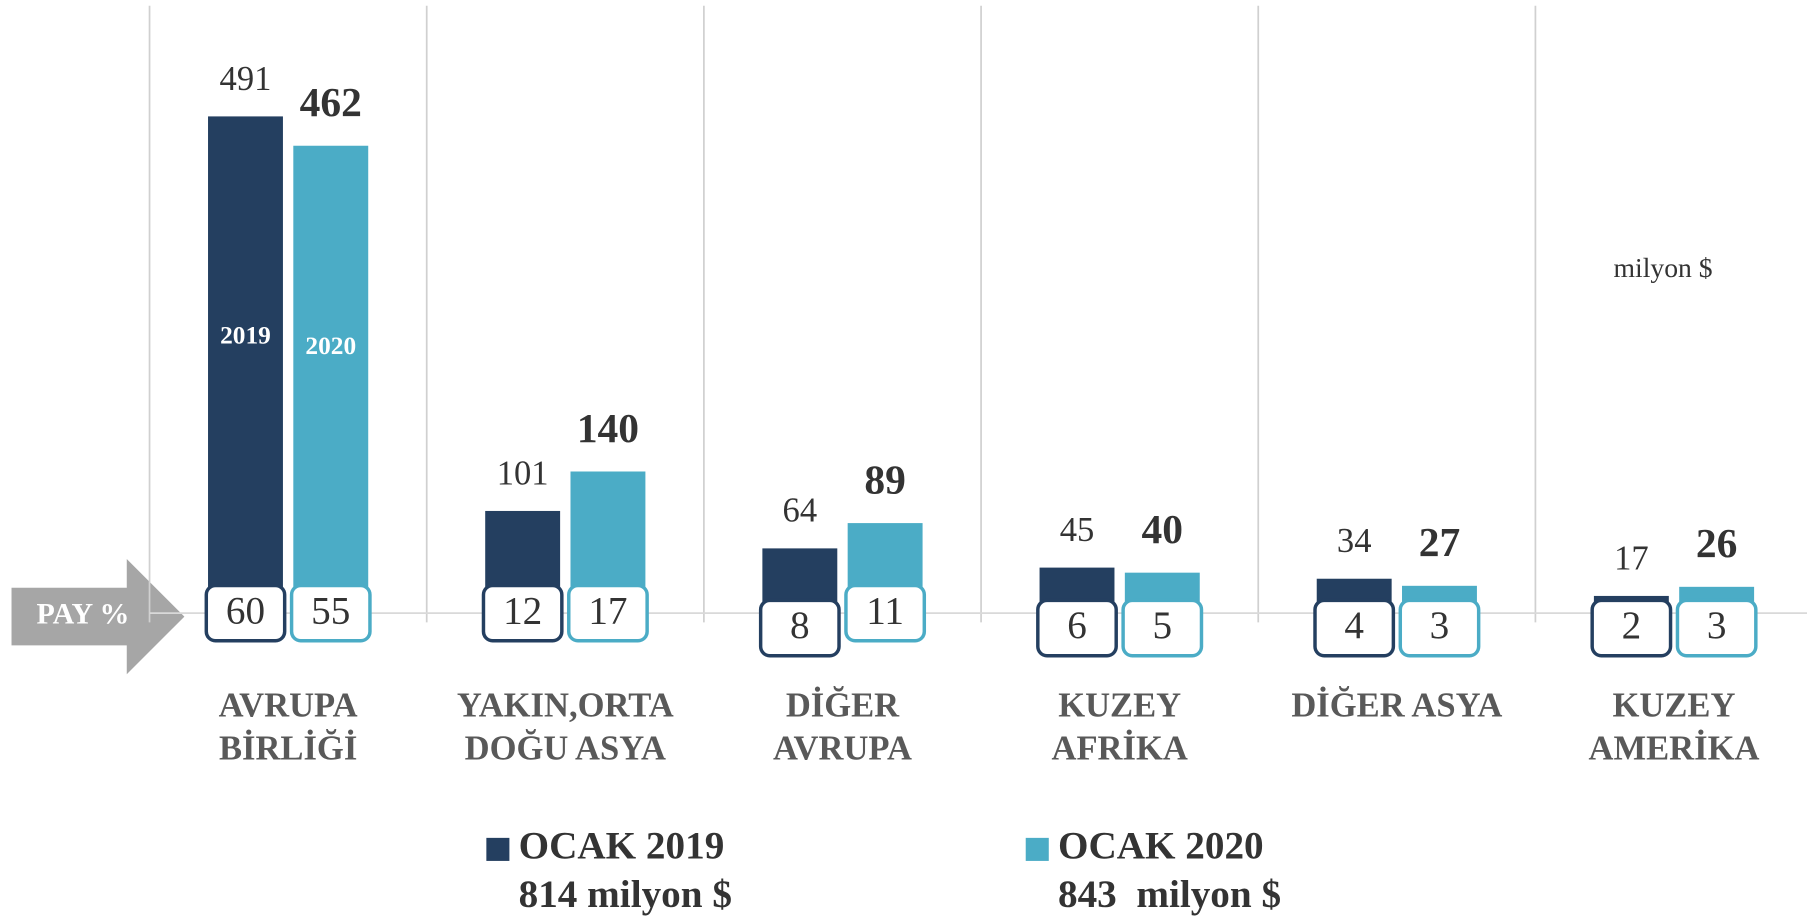  Describe the element at coordinates (1161, 845) in the screenshot. I see `legend-label: OCAK 2020` at that location.